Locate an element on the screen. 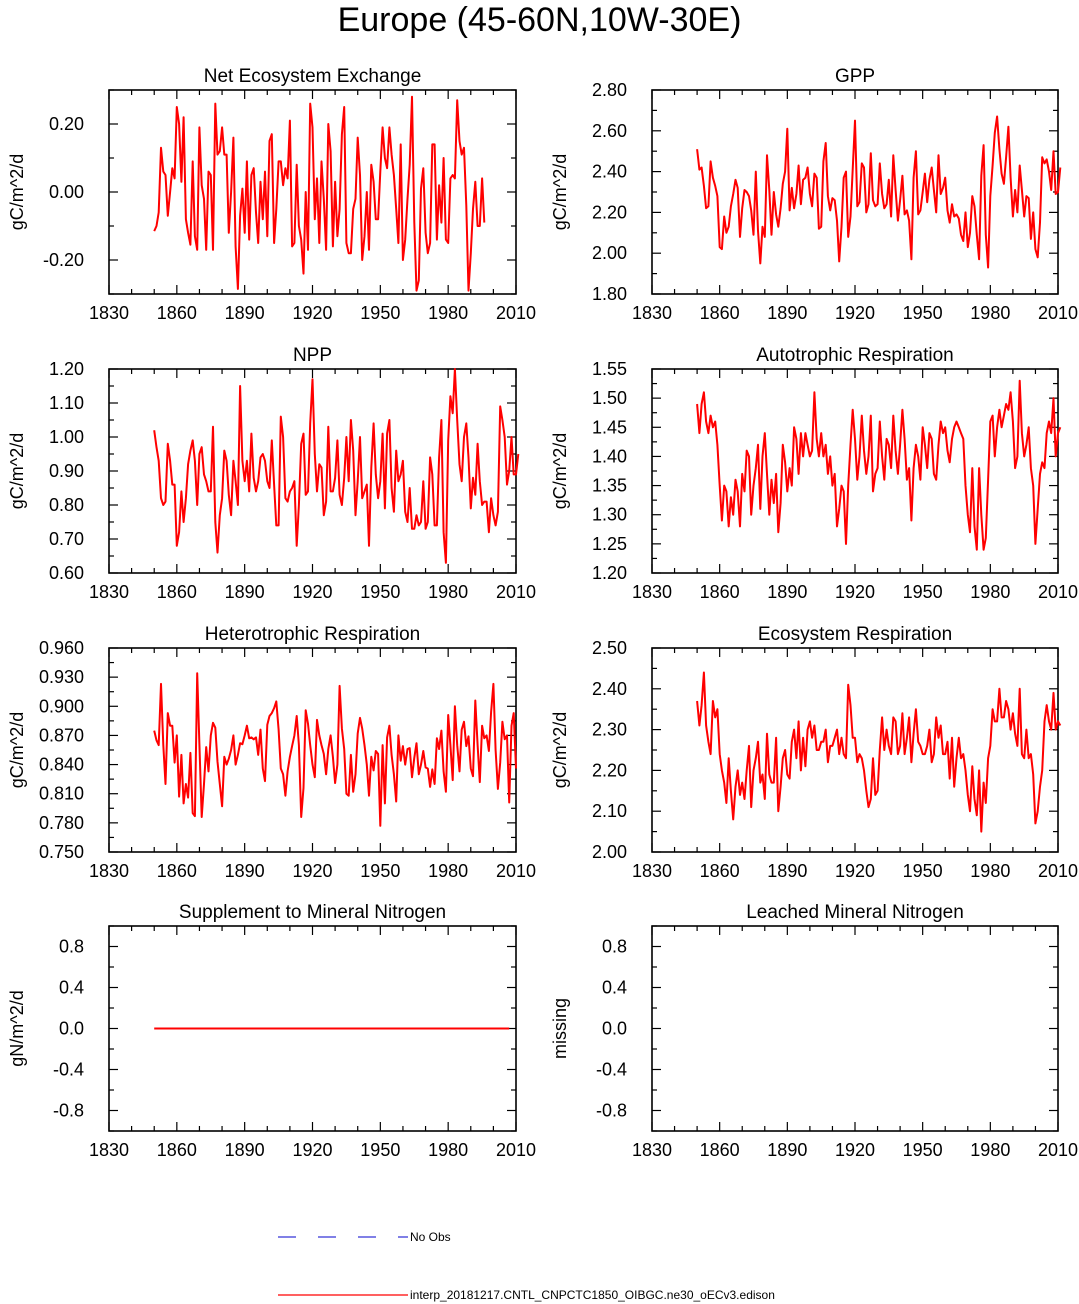 This screenshot has height=1304, width=1079. y-tick-label: 1.40 is located at coordinates (609, 456).